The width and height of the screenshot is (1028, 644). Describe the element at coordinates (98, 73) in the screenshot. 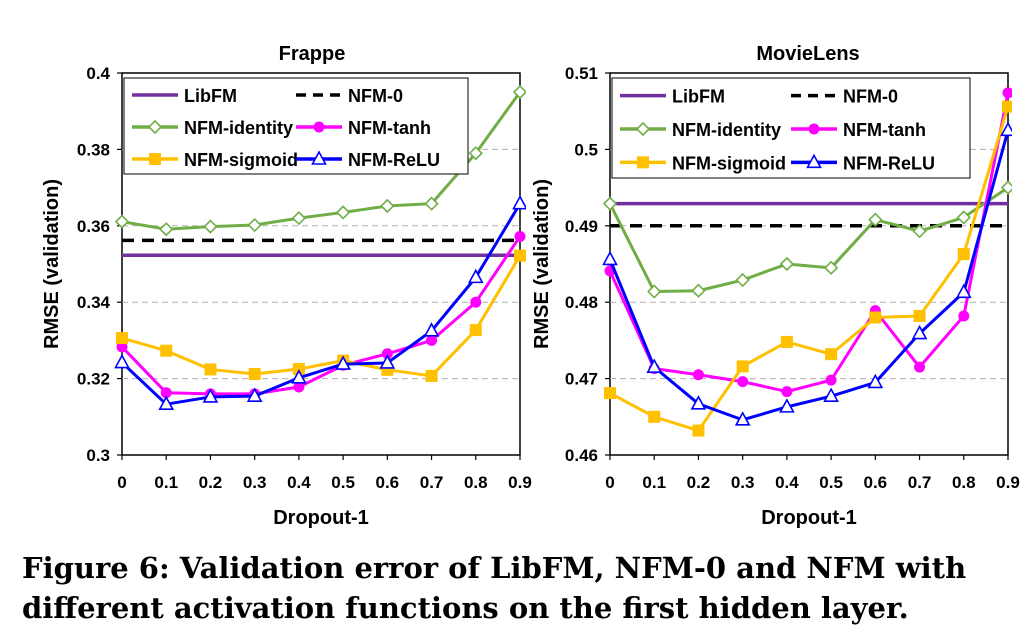

I see `y-tick-label: 0.4` at that location.